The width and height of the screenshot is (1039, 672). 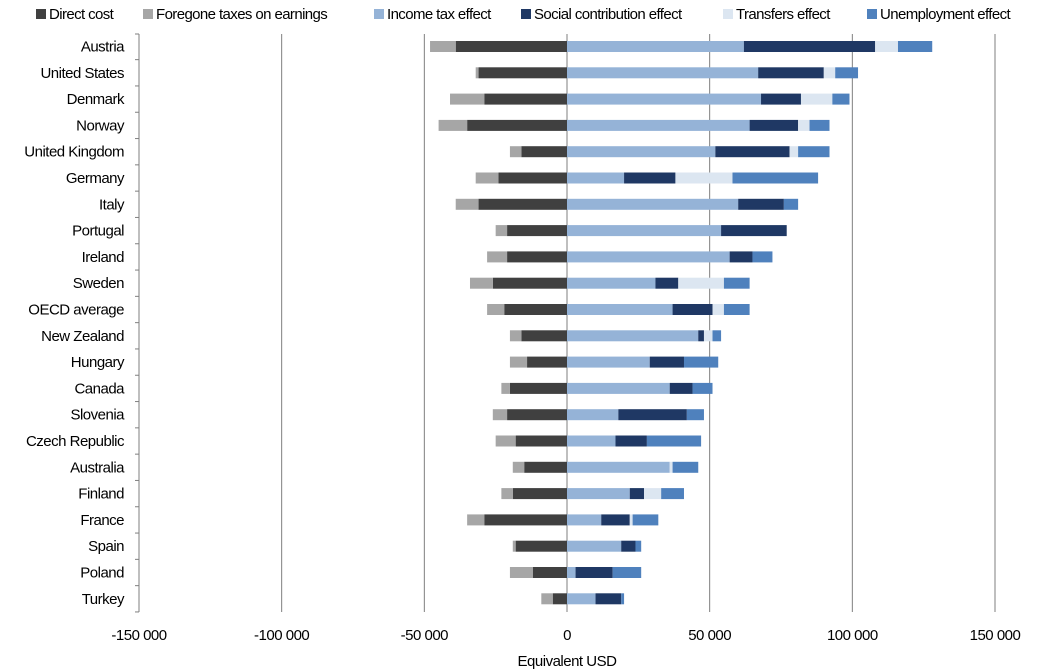 I want to click on bar-norway-unemployment-effect, so click(x=819, y=125).